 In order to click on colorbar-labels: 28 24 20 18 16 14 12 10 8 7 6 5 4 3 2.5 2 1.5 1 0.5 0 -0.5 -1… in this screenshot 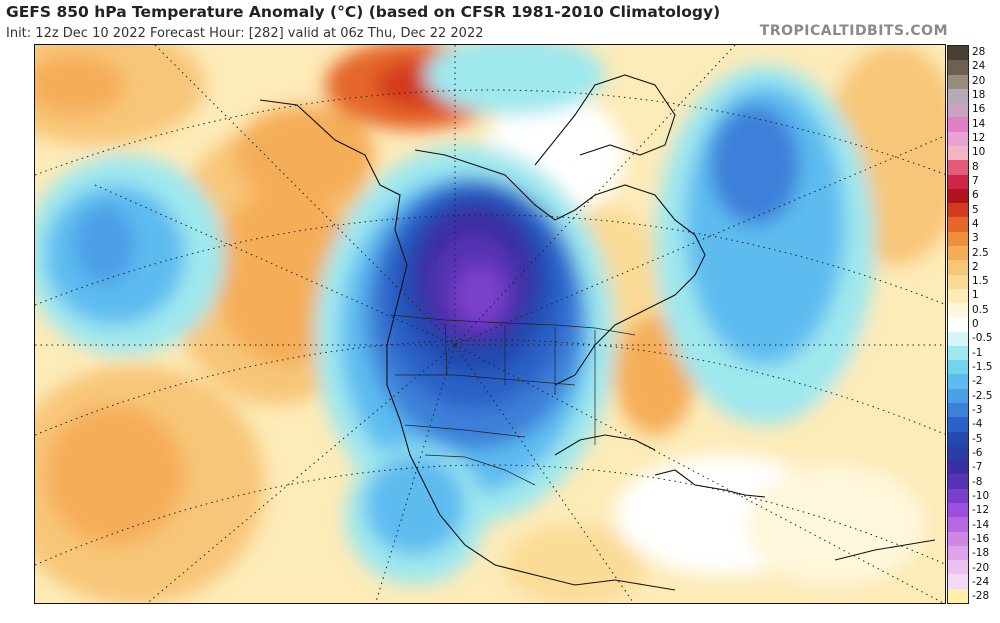, I will do `click(986, 324)`.